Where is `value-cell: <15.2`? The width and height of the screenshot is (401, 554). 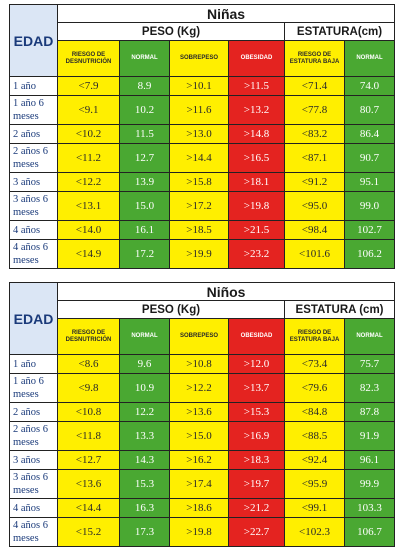 value-cell: <15.2 is located at coordinates (88, 532).